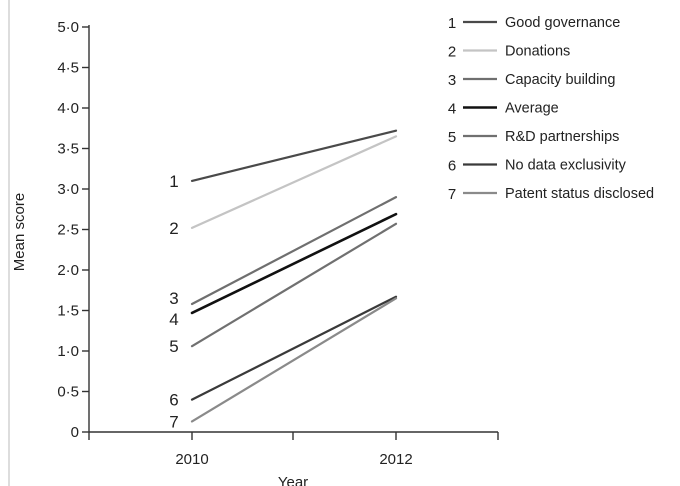 This screenshot has width=680, height=486. What do you see at coordinates (68, 27) in the screenshot?
I see `y-tick-label: 5·0` at bounding box center [68, 27].